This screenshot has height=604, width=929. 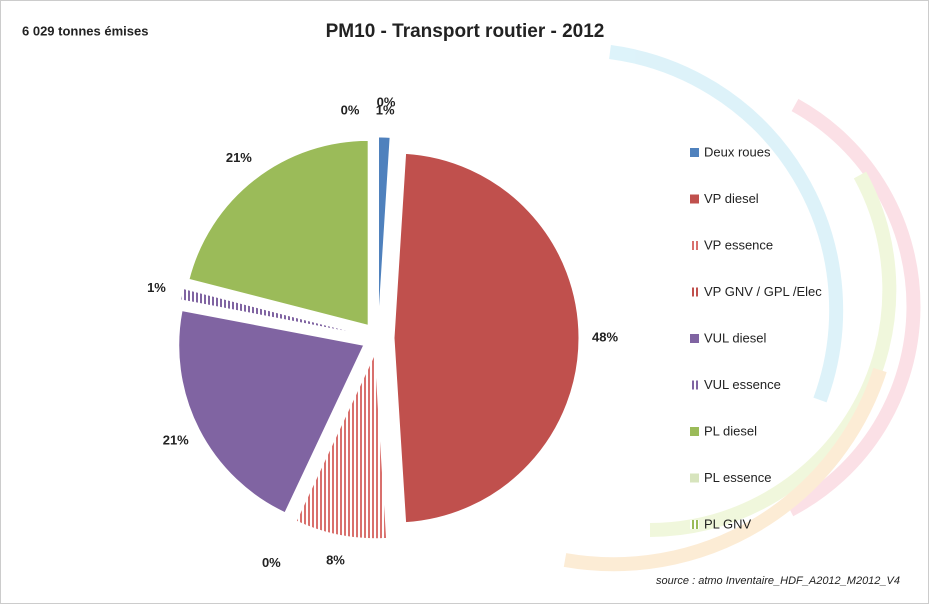 What do you see at coordinates (730, 430) in the screenshot?
I see `legend-label: PL diesel` at bounding box center [730, 430].